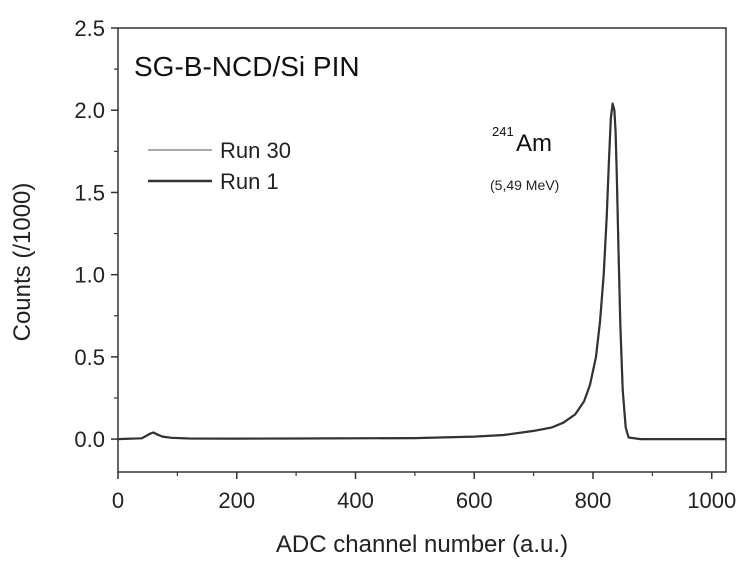 The image size is (744, 562). Describe the element at coordinates (534, 143) in the screenshot. I see `isotope-symbol: Am` at that location.